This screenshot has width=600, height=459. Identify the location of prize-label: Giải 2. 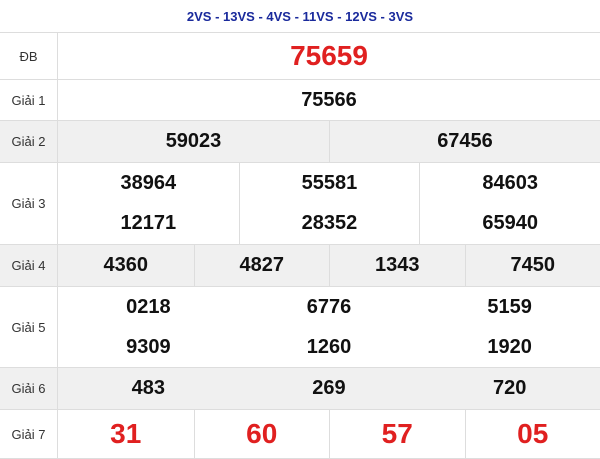
(29, 141).